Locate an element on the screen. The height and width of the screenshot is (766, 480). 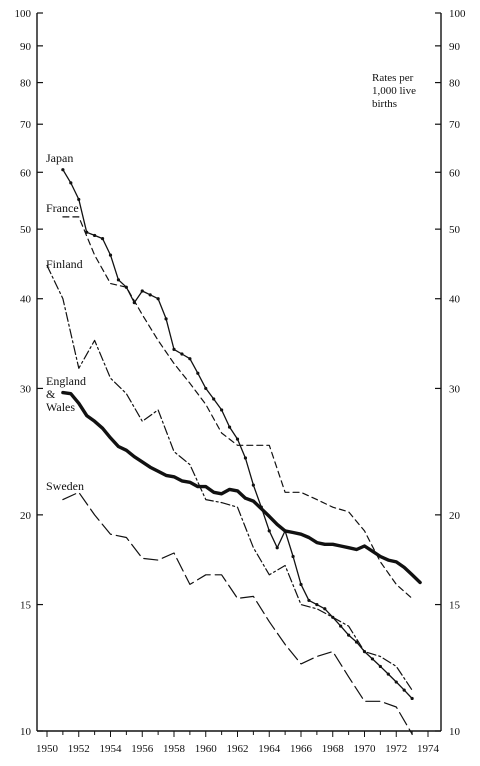
y-tick-label-right: 90 is located at coordinates (455, 47).